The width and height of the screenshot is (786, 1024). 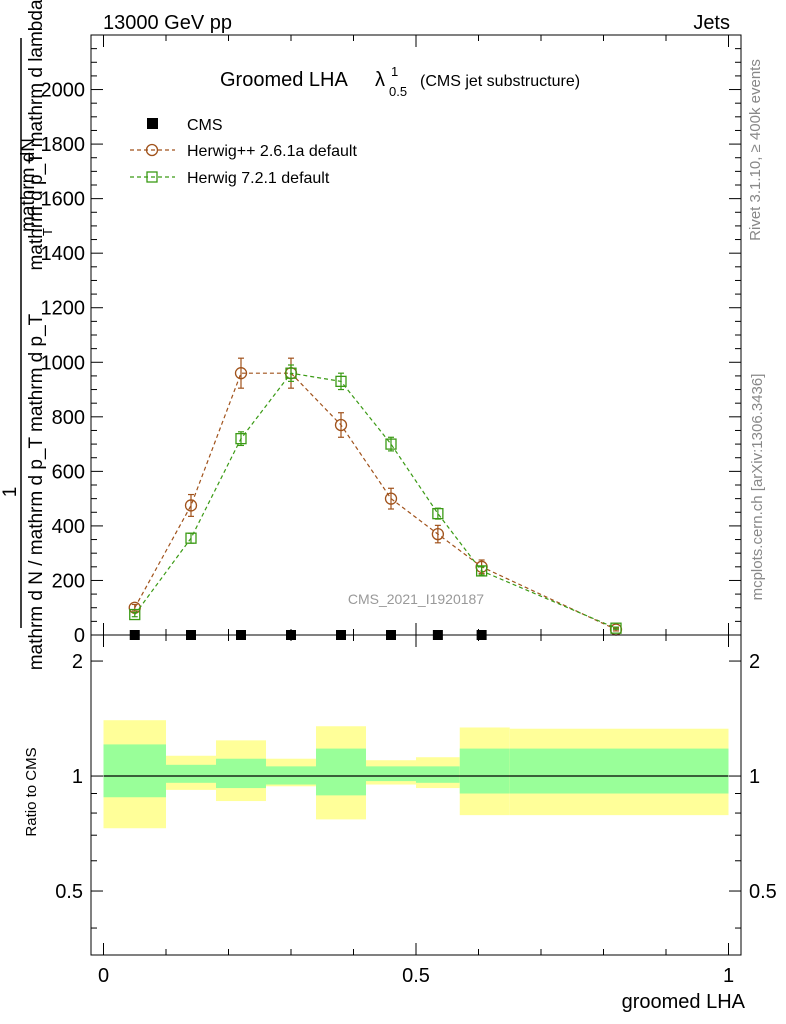 I want to click on header-category-label: Jets, so click(x=711, y=23).